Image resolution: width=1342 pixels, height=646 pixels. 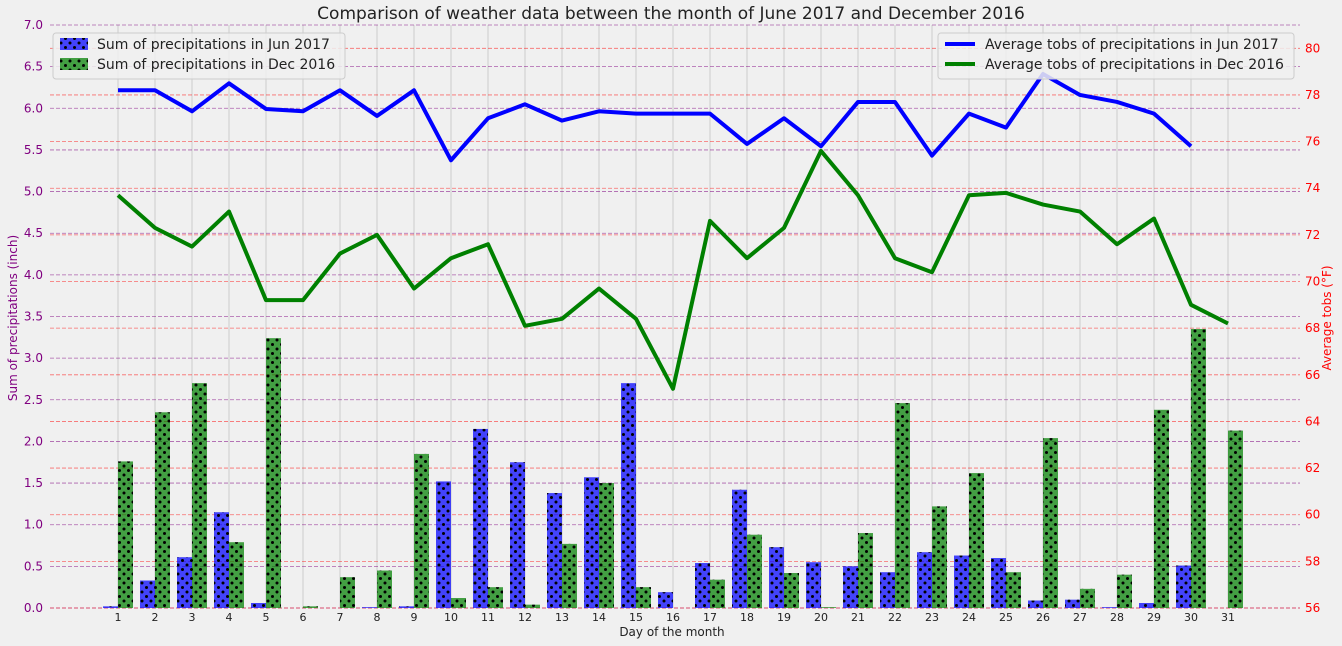 What do you see at coordinates (1312, 188) in the screenshot?
I see `right-tick-label: 74` at bounding box center [1312, 188].